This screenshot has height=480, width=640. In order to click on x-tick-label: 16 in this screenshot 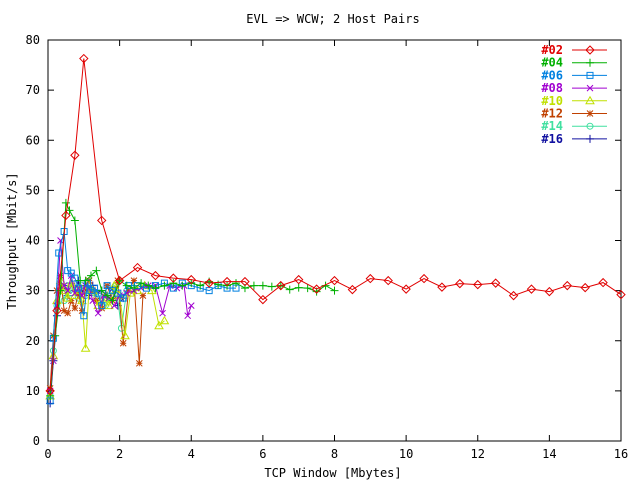, I will do `click(621, 454)`.